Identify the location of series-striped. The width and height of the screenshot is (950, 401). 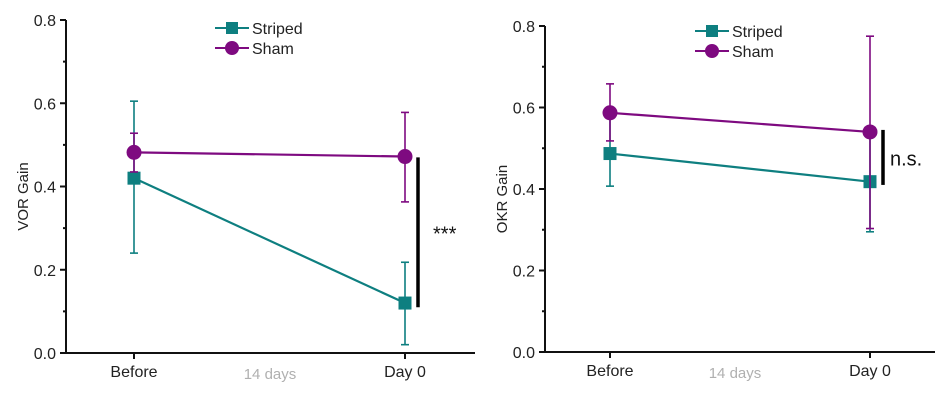
(740, 174).